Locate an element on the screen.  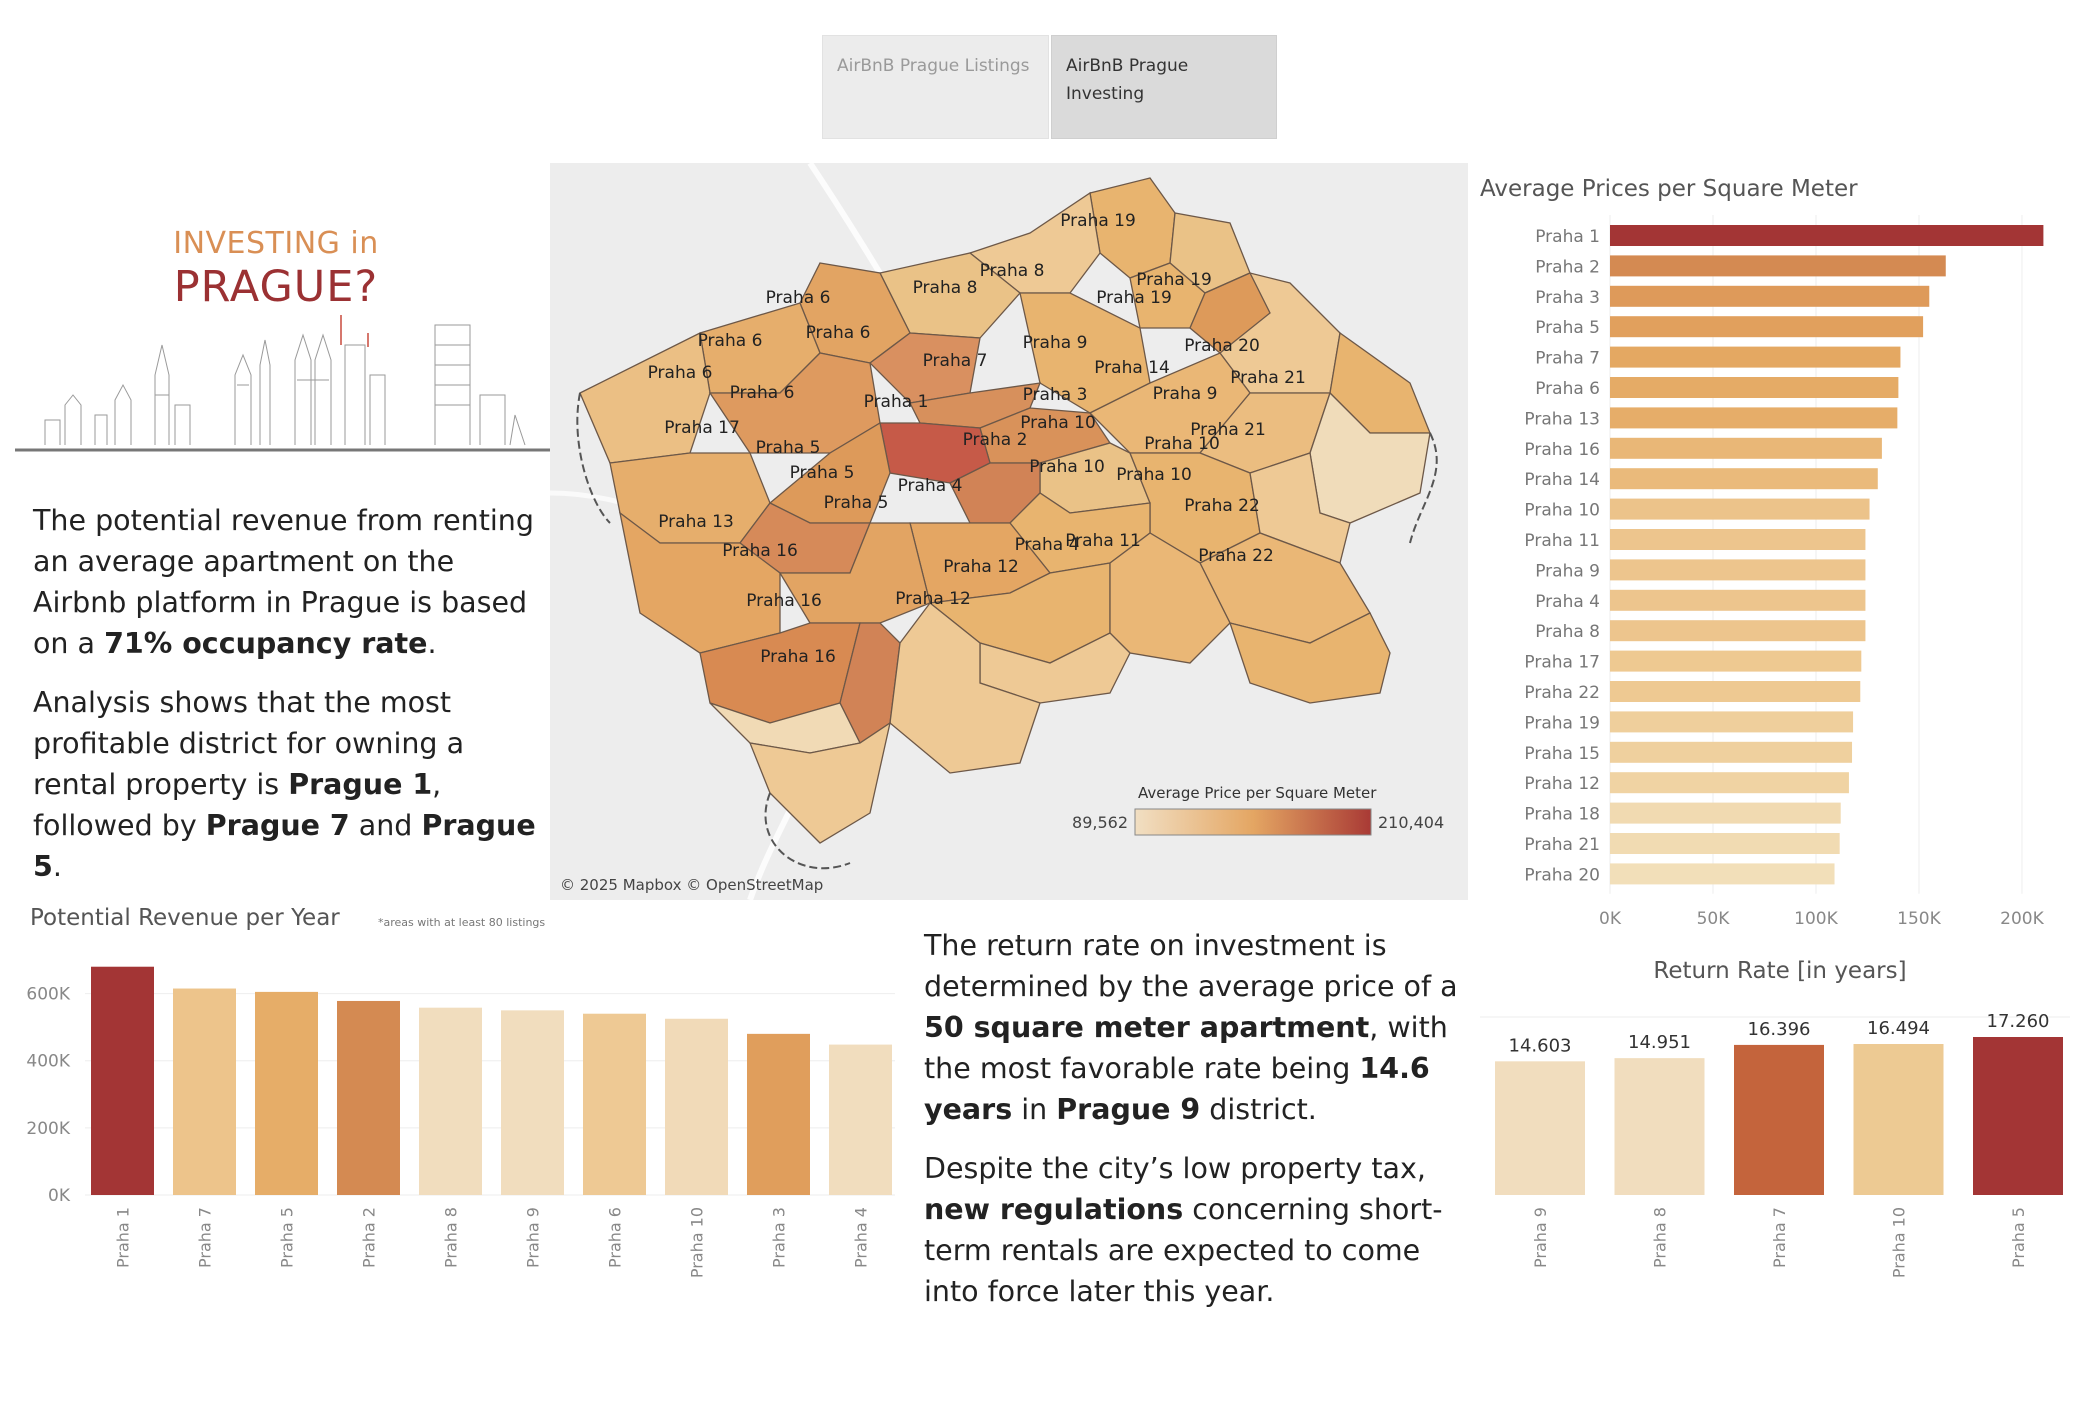
price-category-label: Praha 13 is located at coordinates (1562, 419).